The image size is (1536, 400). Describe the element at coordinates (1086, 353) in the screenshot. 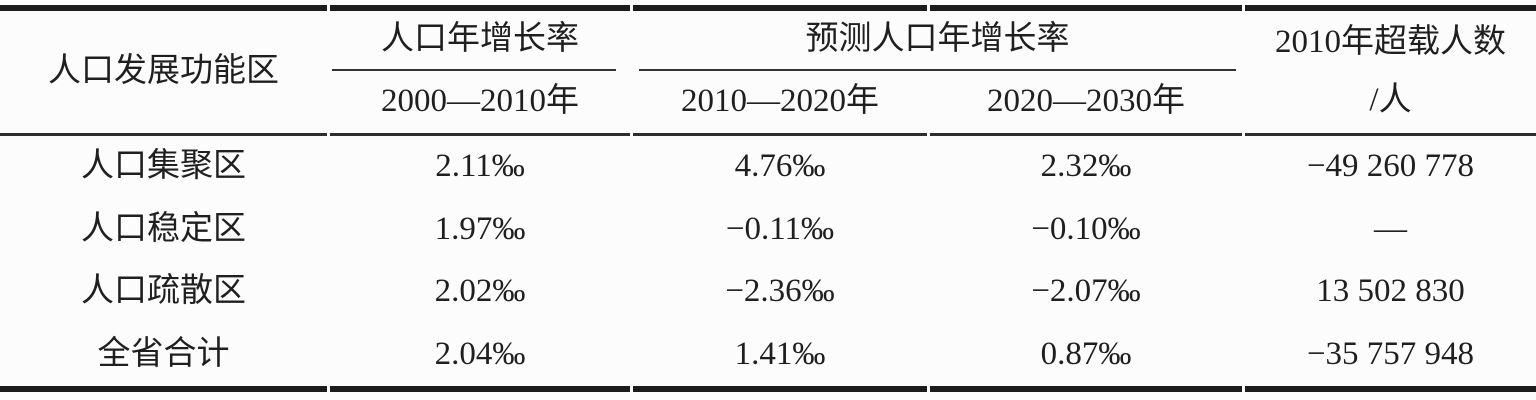

I see `rate-cell: 0.87‰` at that location.